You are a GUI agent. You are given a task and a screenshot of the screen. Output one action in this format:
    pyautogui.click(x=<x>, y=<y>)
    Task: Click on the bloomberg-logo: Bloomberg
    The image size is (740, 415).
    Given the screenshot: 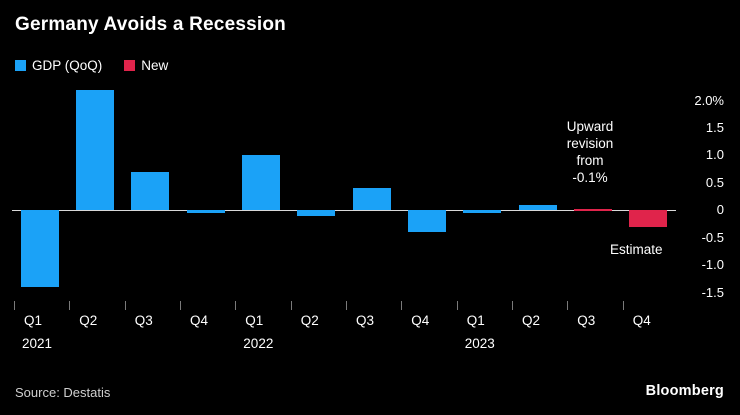 What is the action you would take?
    pyautogui.click(x=684, y=391)
    